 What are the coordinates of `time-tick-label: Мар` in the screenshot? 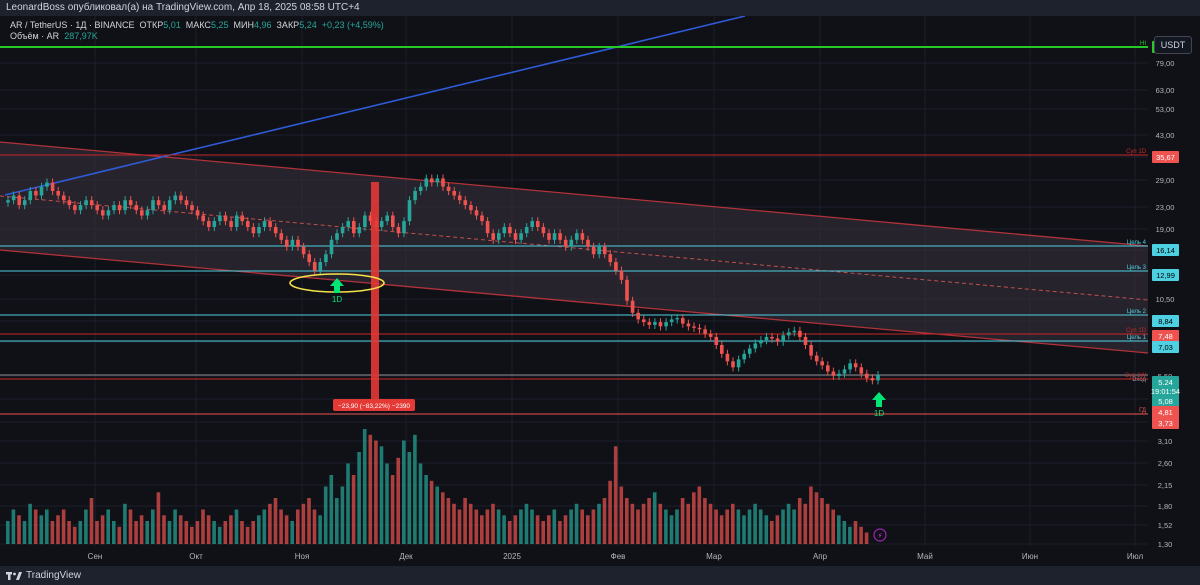 It's located at (714, 556).